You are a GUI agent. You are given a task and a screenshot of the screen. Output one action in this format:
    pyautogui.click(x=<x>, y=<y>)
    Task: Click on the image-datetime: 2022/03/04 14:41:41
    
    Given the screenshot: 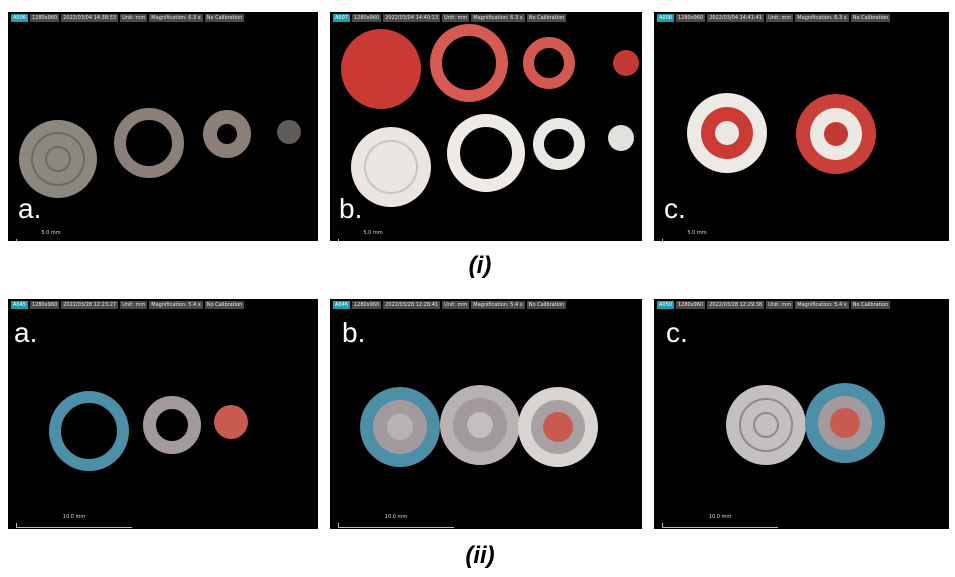 What is the action you would take?
    pyautogui.click(x=736, y=18)
    